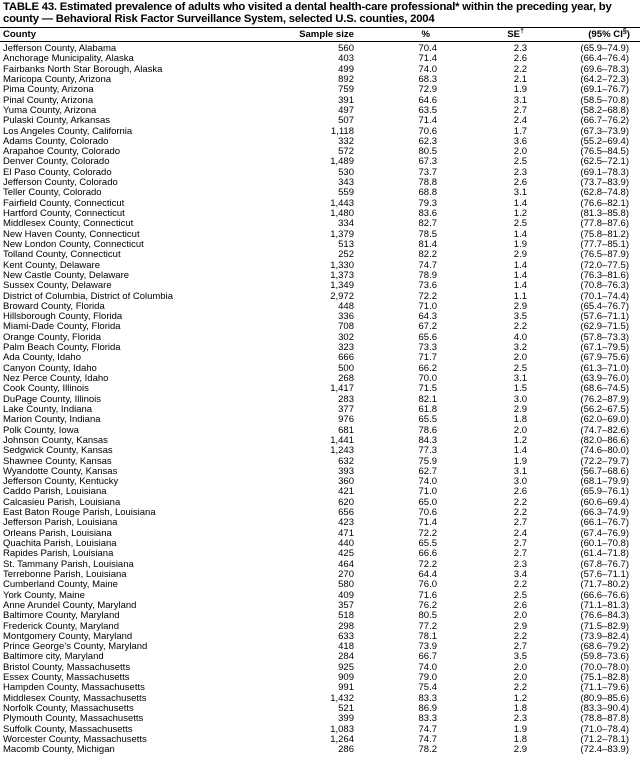 The image size is (640, 758). Describe the element at coordinates (604, 110) in the screenshot. I see `cell-ci: (58.2–68.8)` at that location.